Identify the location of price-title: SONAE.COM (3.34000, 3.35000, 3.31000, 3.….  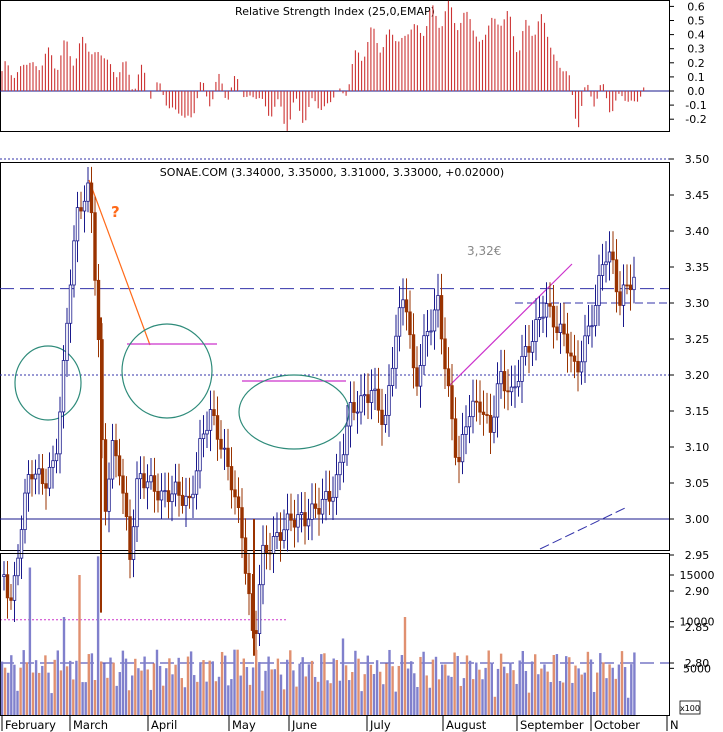
(332, 172).